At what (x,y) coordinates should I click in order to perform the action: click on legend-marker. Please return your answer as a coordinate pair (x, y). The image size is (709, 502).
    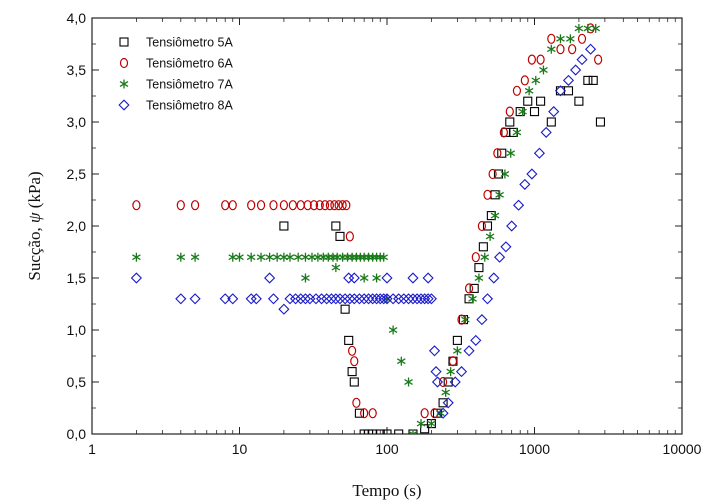
    Looking at the image, I should click on (124, 84).